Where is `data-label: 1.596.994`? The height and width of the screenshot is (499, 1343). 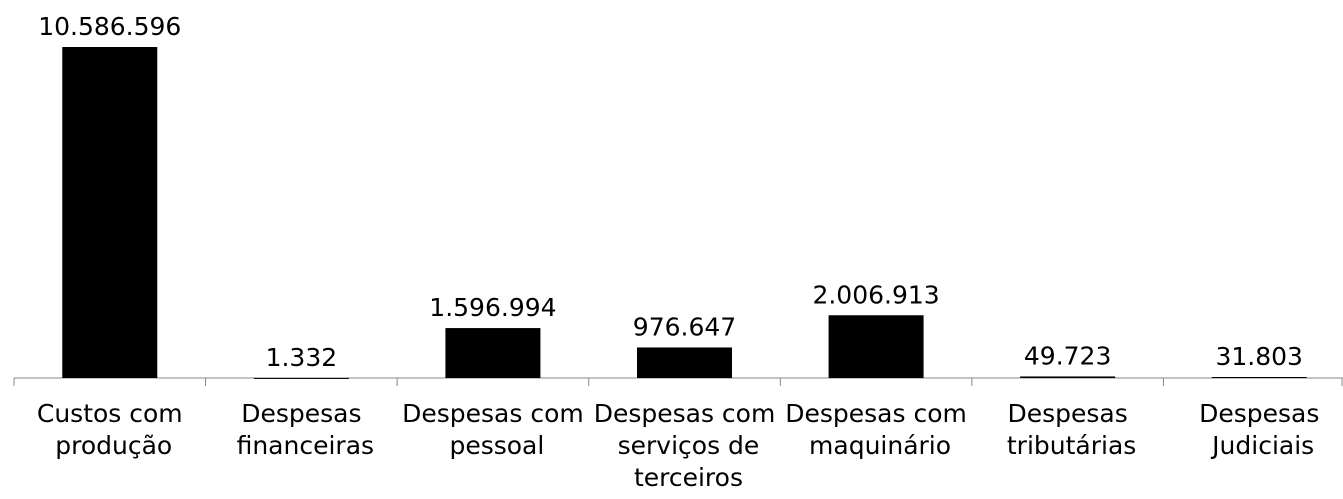 data-label: 1.596.994 is located at coordinates (492, 307).